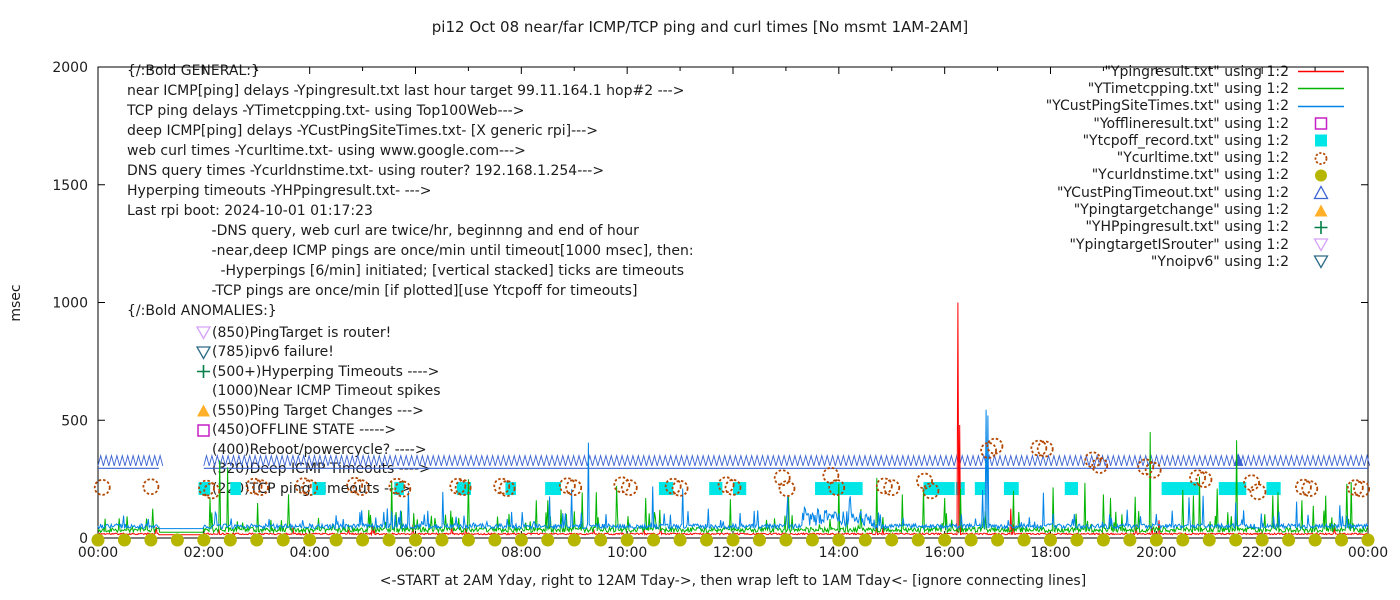 This screenshot has height=600, width=1400. What do you see at coordinates (1197, 209) in the screenshot?
I see `legend-item: "Ypingtargetchange" using 1:2` at bounding box center [1197, 209].